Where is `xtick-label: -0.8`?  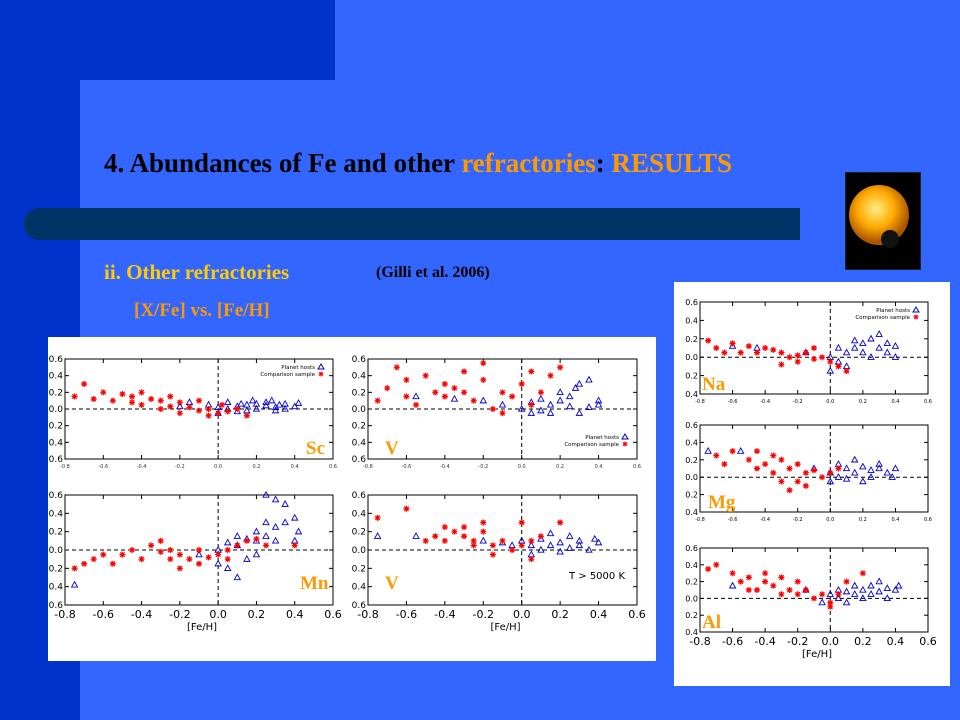 xtick-label: -0.8 is located at coordinates (700, 520).